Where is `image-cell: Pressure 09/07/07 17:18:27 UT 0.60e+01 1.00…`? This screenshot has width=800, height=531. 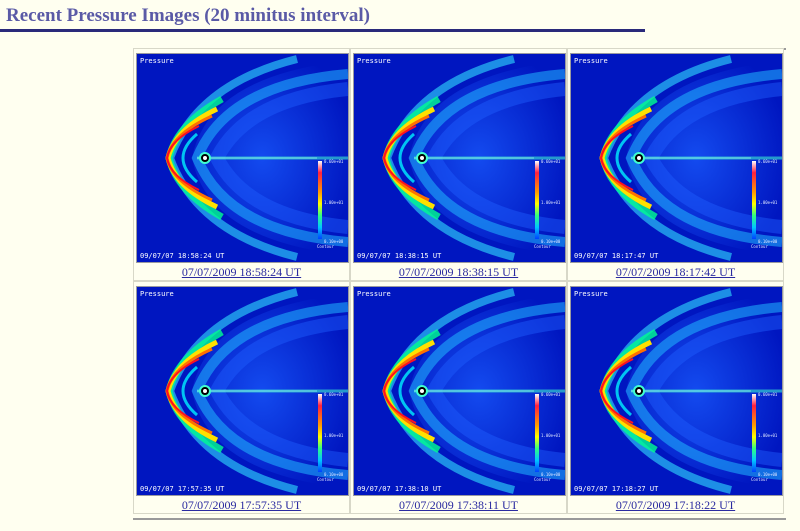 image-cell: Pressure 09/07/07 17:18:27 UT 0.60e+01 1.00… is located at coordinates (675, 397).